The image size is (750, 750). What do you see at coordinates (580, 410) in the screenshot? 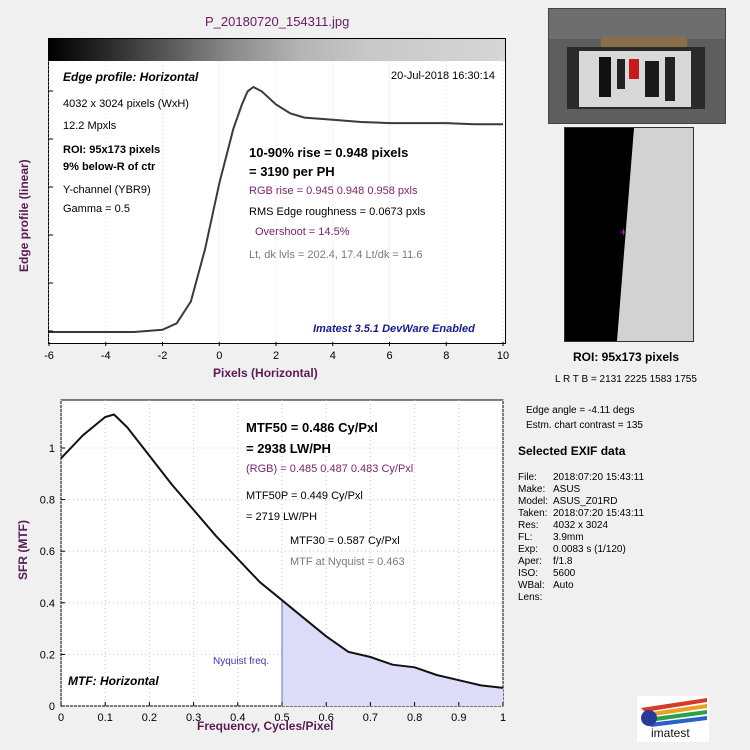
I see `edge-angle: Edge angle = -4.11 degs` at bounding box center [580, 410].